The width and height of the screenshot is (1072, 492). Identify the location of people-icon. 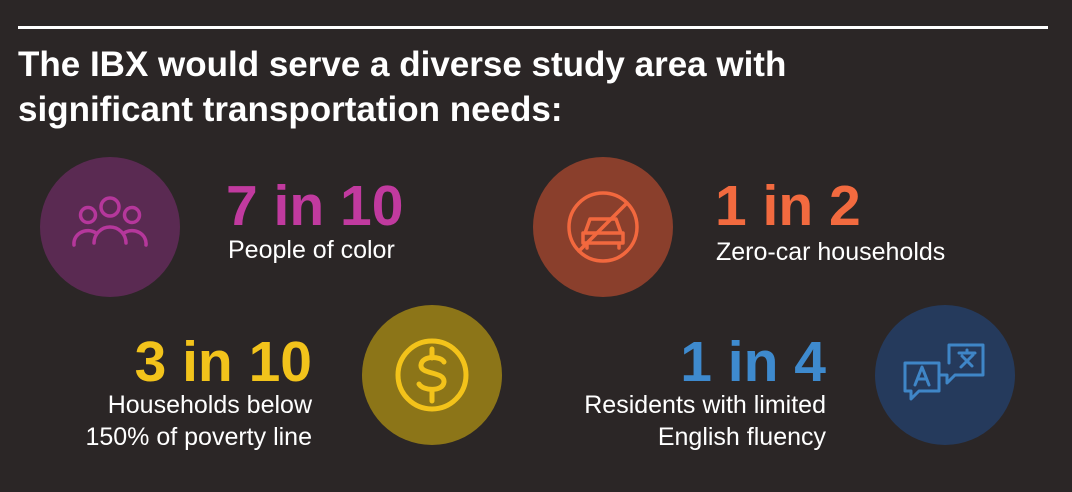
(110, 227).